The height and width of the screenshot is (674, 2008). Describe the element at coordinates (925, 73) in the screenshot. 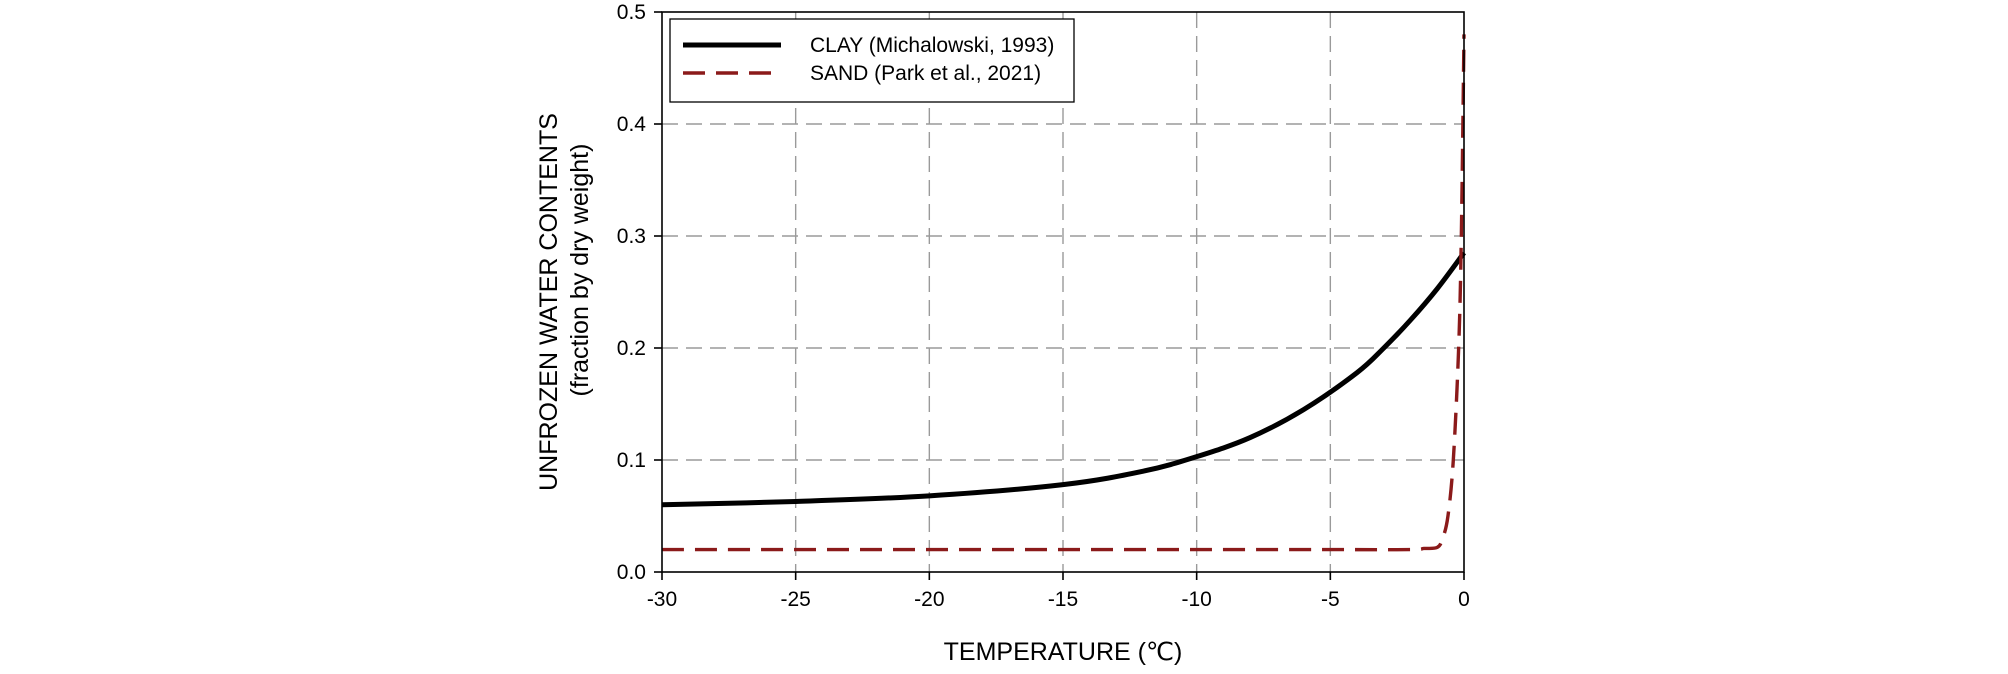

I see `legend-label-sand: SAND (Park et al., 2021)` at that location.